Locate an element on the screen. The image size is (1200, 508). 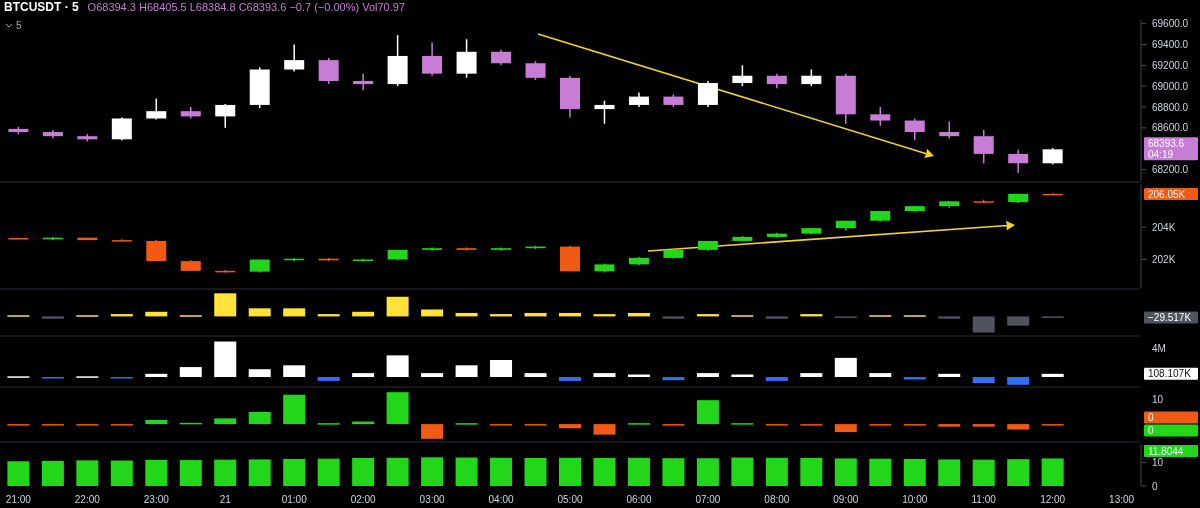
x-tick-label: 22:00 is located at coordinates (87, 499).